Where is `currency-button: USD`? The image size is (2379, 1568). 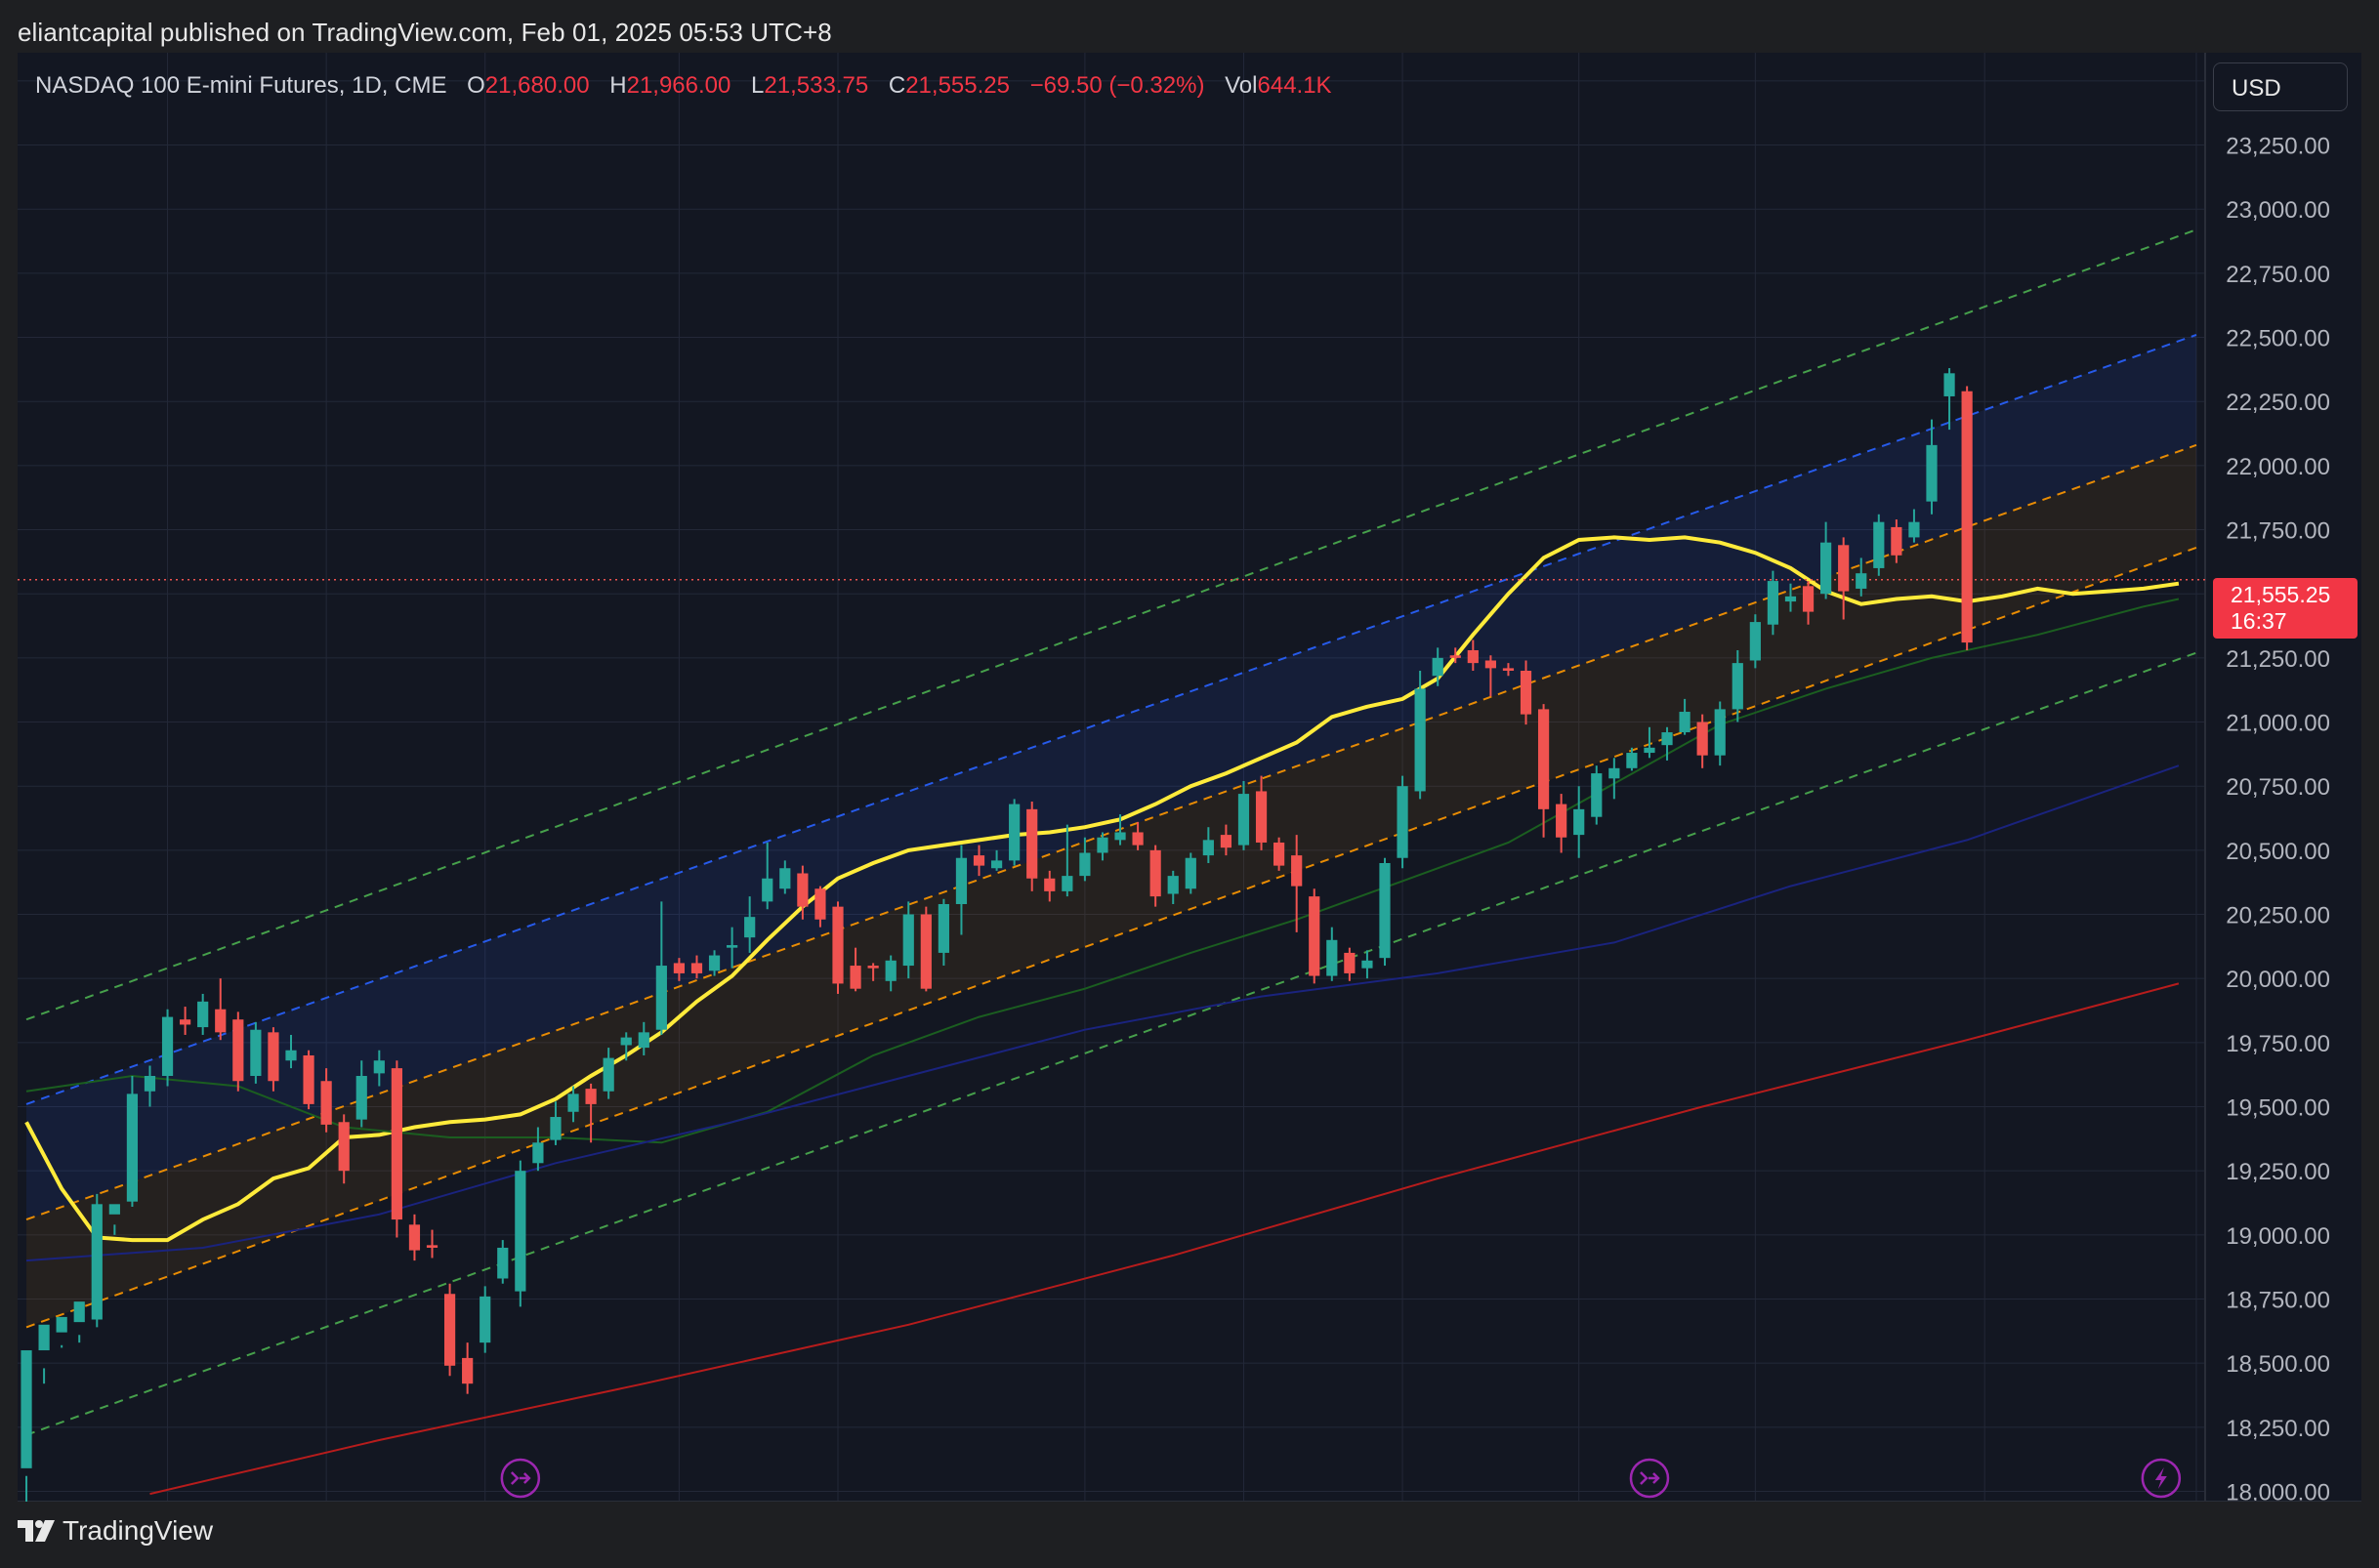 currency-button: USD is located at coordinates (2280, 86).